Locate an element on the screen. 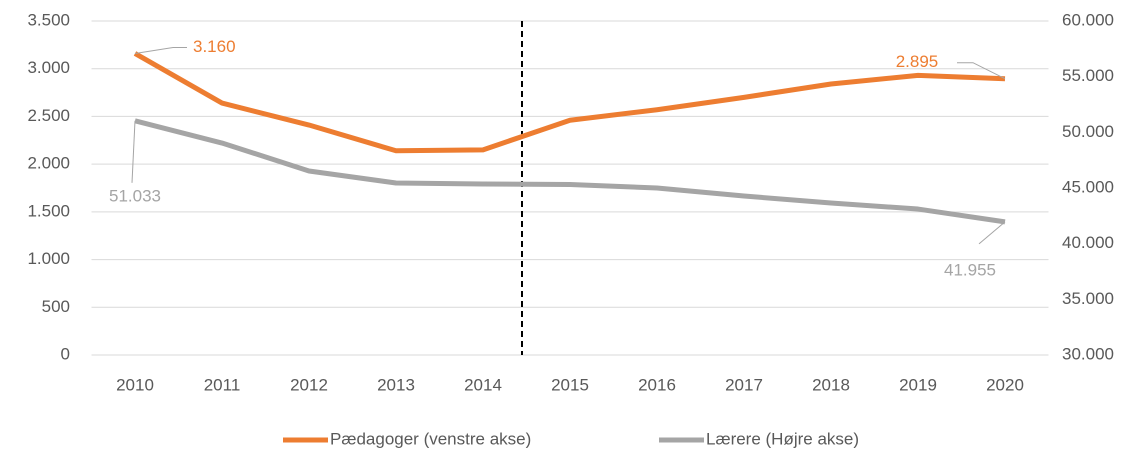 This screenshot has height=456, width=1145. x-tick-label: 2012 is located at coordinates (309, 384).